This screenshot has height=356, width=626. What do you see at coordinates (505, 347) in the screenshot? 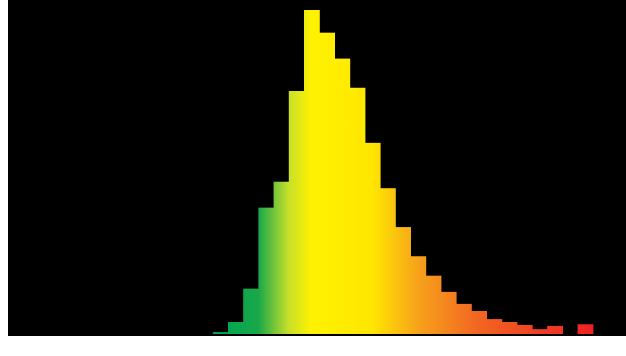
I see `x-tick-label: 700 nm` at bounding box center [505, 347].